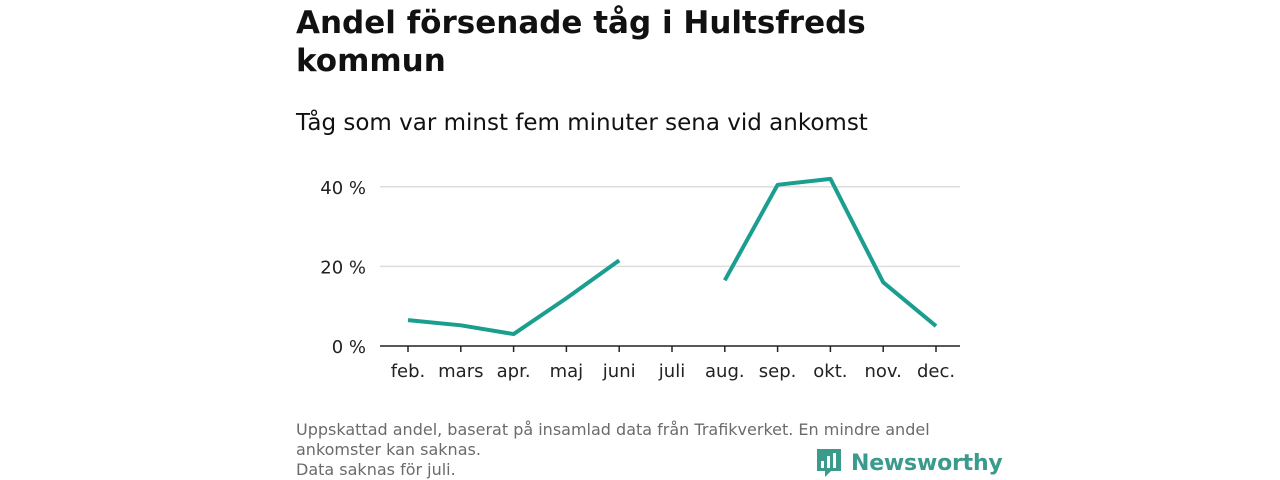  I want to click on x-tick-label: juni, so click(619, 371).